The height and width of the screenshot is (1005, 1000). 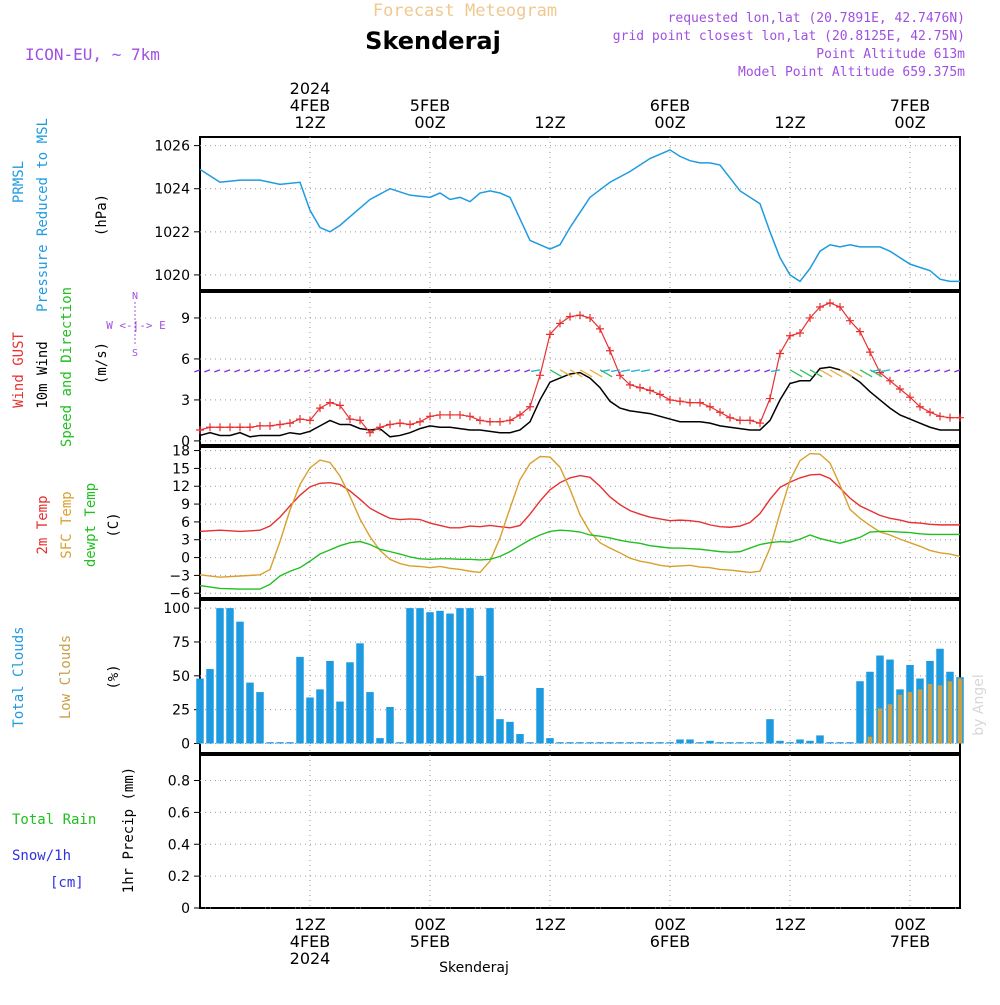 I want to click on cloud-panel-labels: Total Clouds Low Clouds (%), so click(x=66, y=676).